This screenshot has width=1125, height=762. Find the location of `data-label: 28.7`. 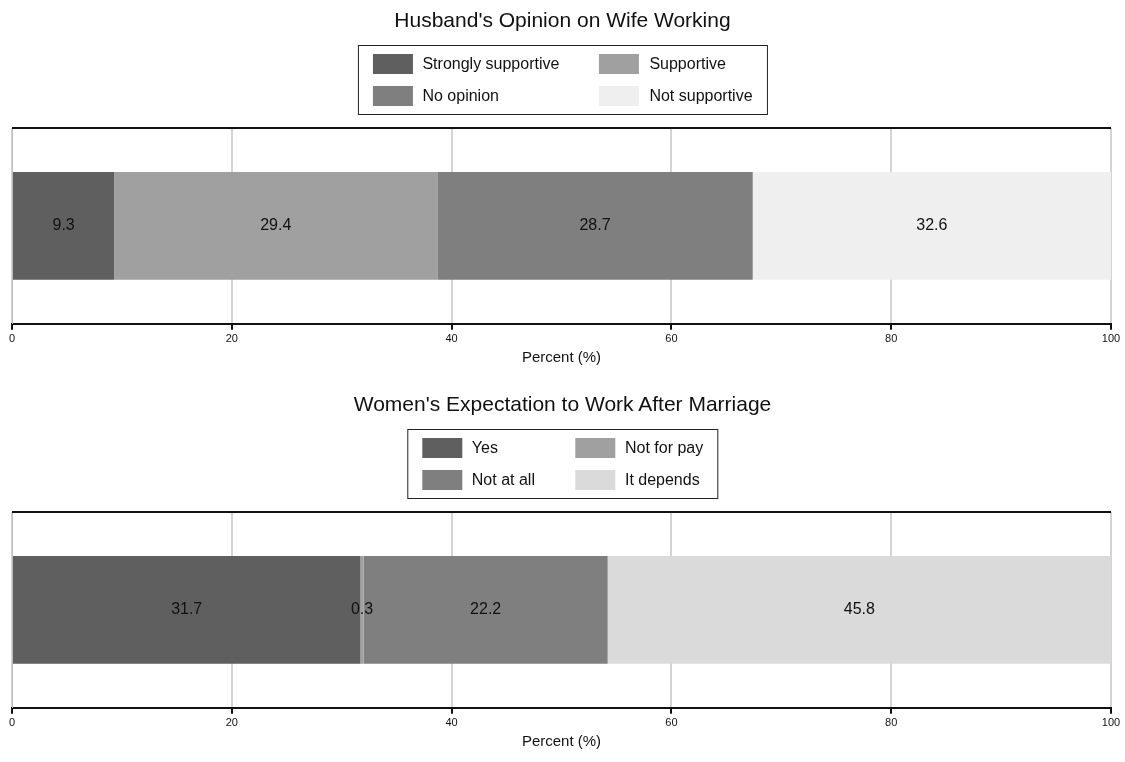

data-label: 28.7 is located at coordinates (595, 225).